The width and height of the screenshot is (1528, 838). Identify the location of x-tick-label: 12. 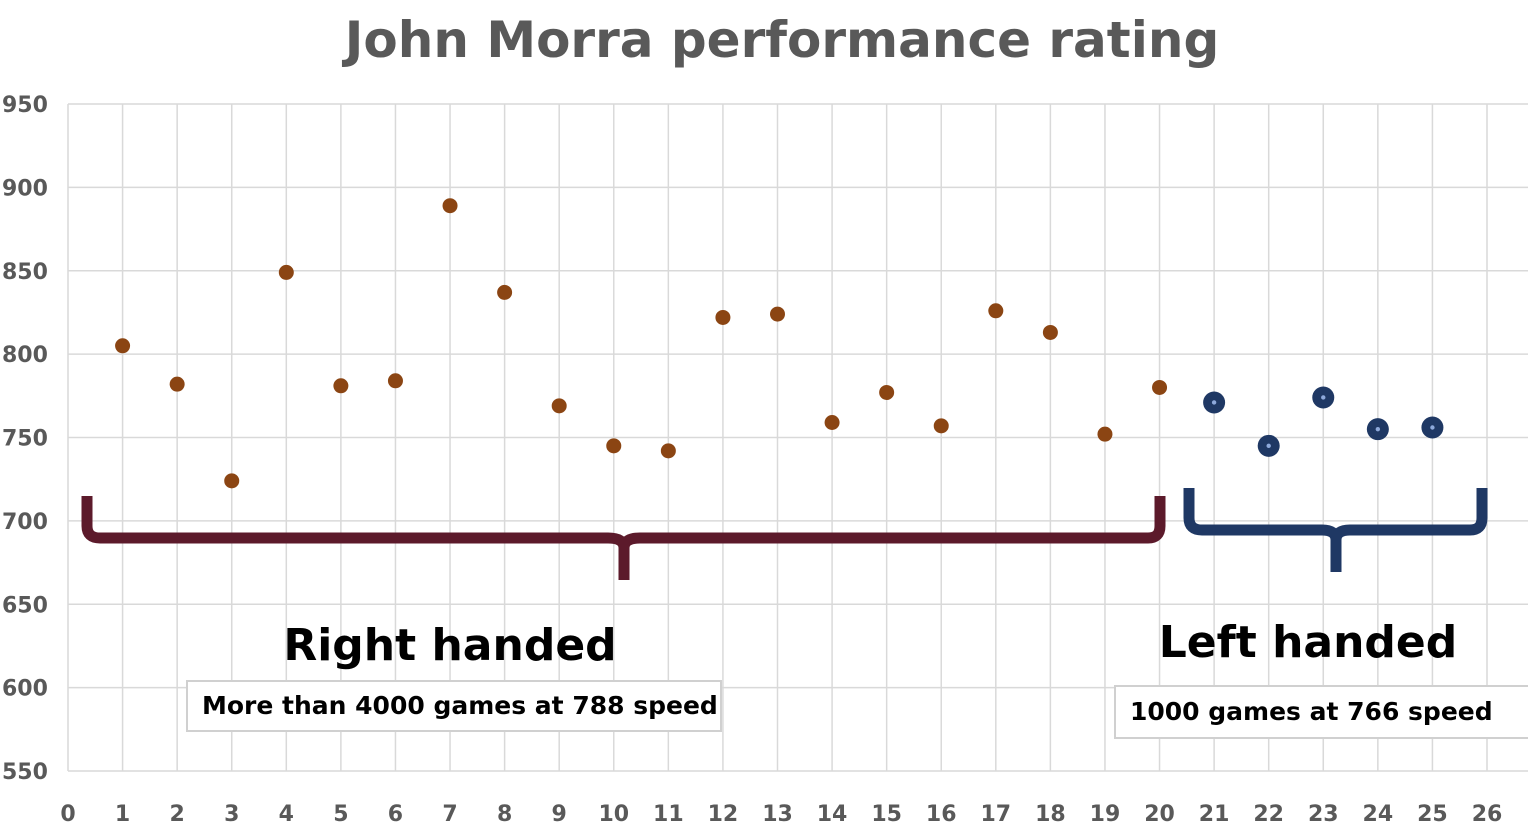
(723, 814).